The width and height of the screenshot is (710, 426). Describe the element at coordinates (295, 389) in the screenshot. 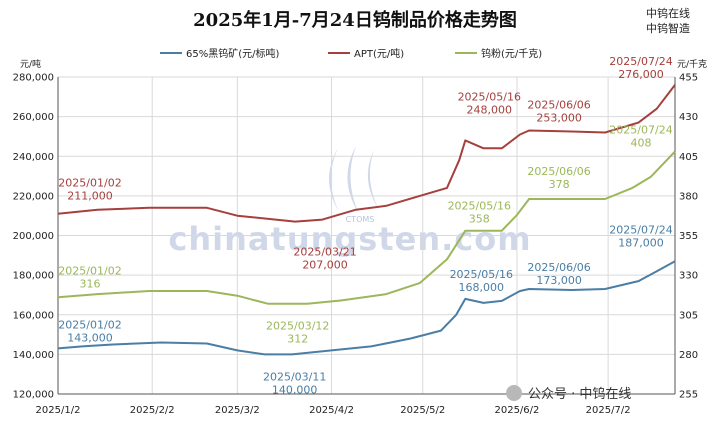

I see `annotation-value: 140,000` at that location.